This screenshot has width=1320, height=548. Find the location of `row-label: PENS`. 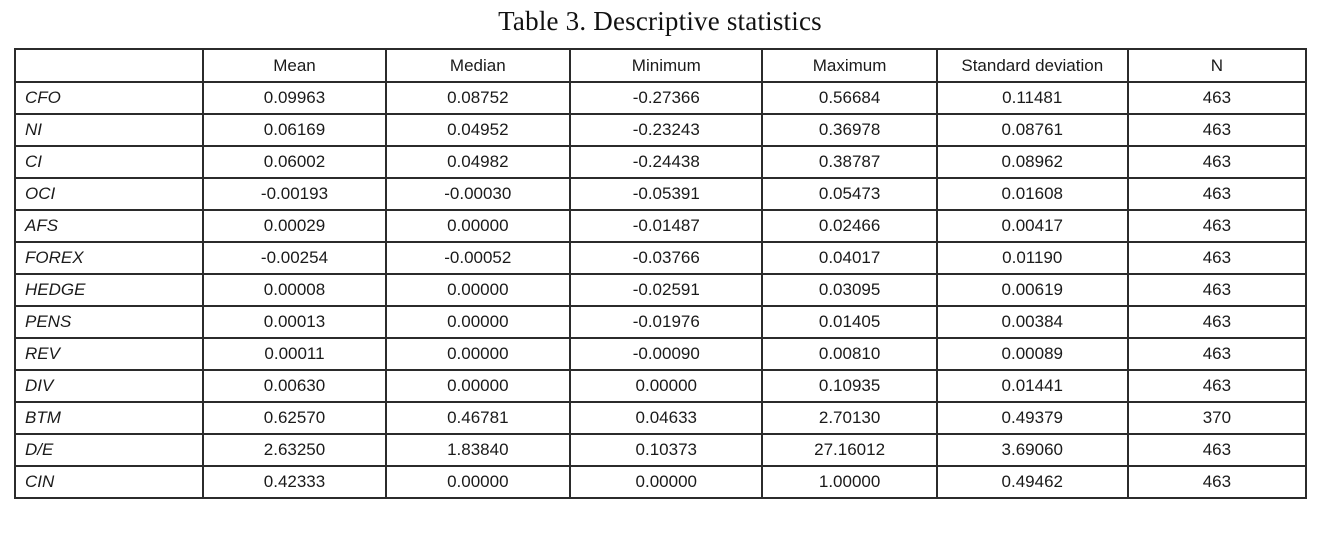

row-label: PENS is located at coordinates (109, 322).